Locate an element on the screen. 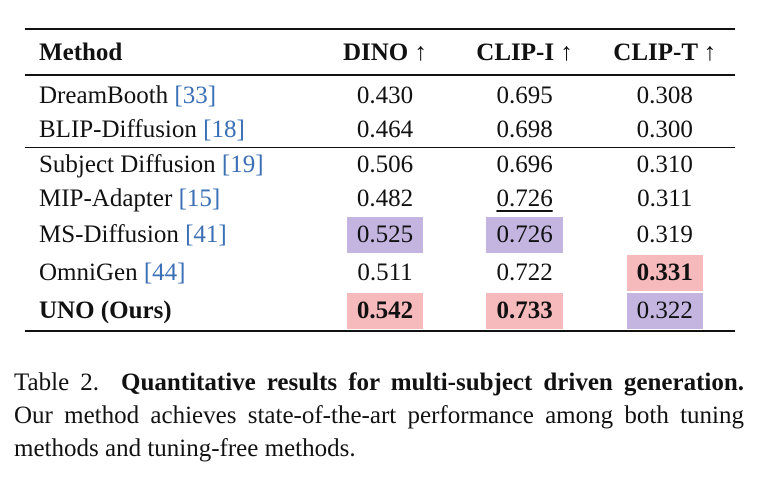 The image size is (757, 485). method-cell: Subject Diffusion [19] is located at coordinates (170, 165).